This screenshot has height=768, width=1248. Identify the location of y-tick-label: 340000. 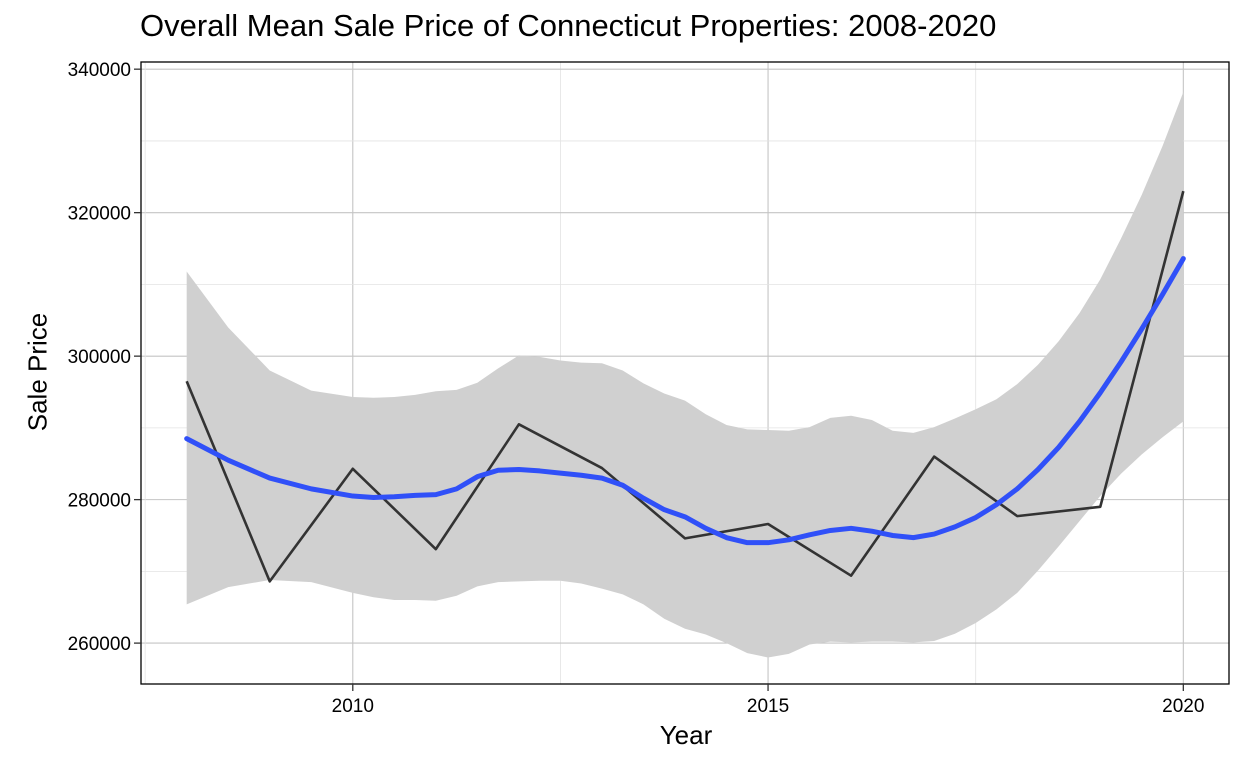
(99, 70).